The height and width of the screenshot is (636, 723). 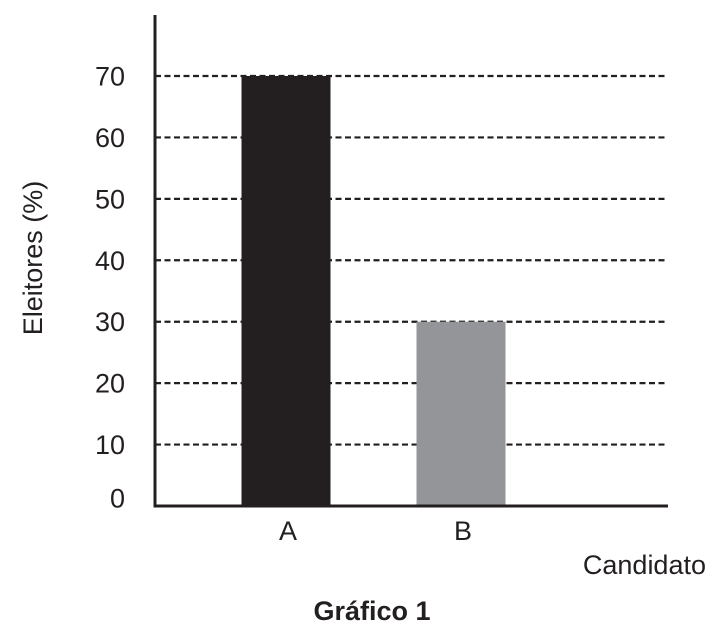 I want to click on x-tick-label-a: A, so click(x=288, y=531).